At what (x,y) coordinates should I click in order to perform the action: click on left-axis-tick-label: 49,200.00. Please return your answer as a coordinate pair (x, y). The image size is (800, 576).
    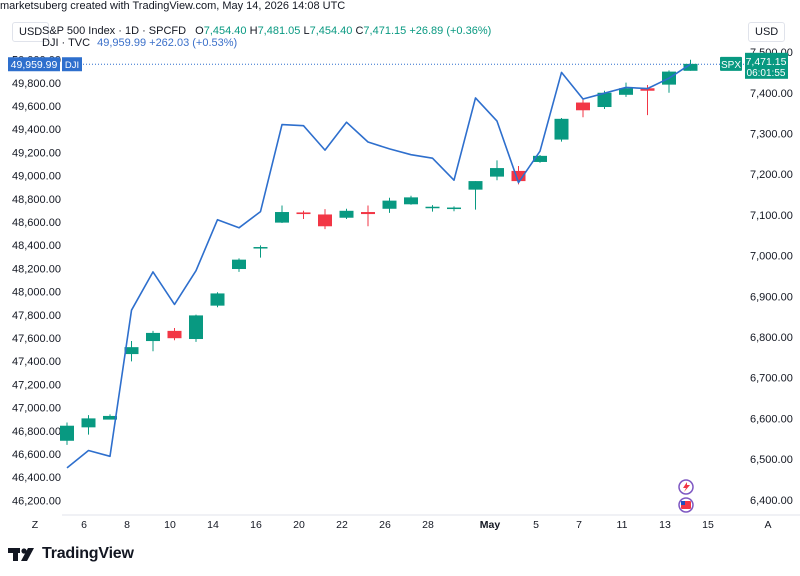
    Looking at the image, I should click on (36, 153).